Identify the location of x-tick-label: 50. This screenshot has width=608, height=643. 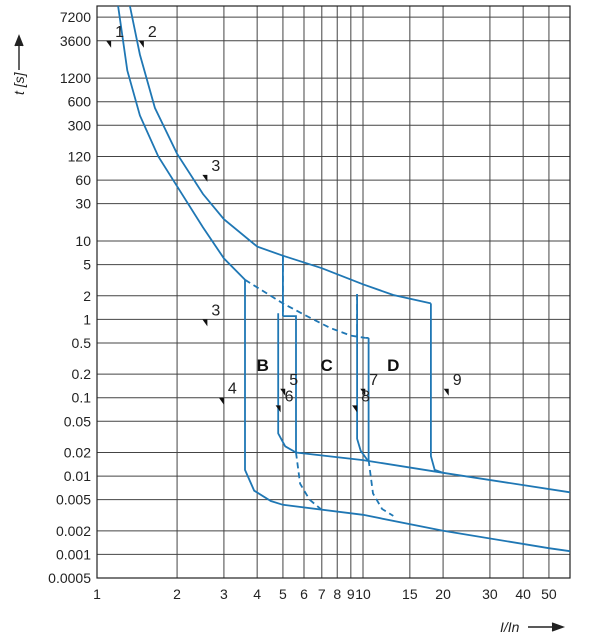
(549, 594).